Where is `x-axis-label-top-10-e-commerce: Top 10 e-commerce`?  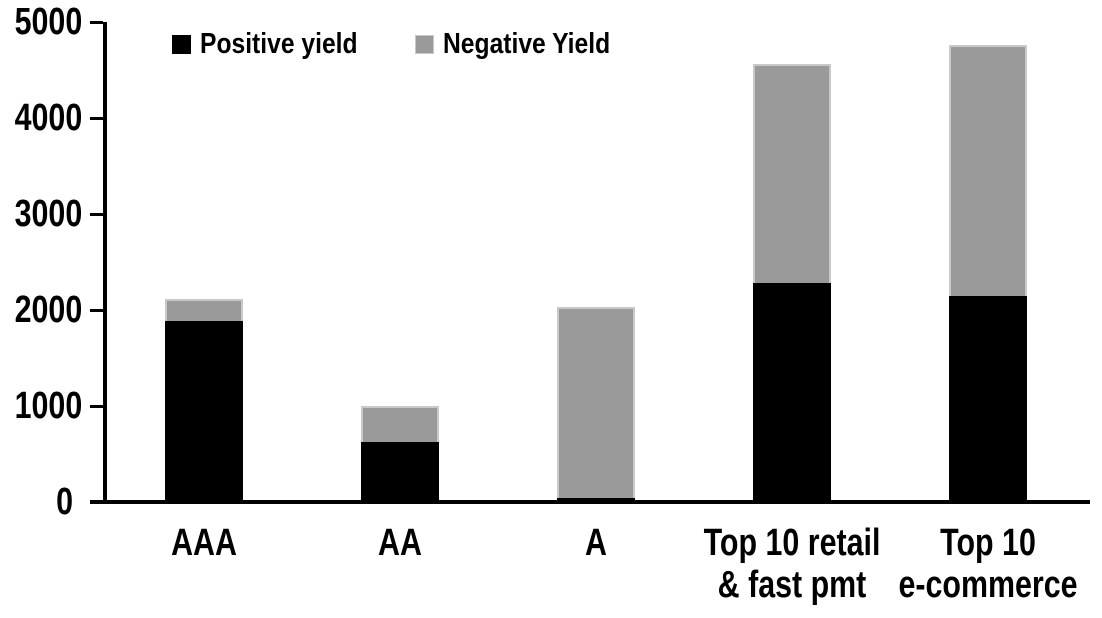 x-axis-label-top-10-e-commerce: Top 10 e-commerce is located at coordinates (985, 564).